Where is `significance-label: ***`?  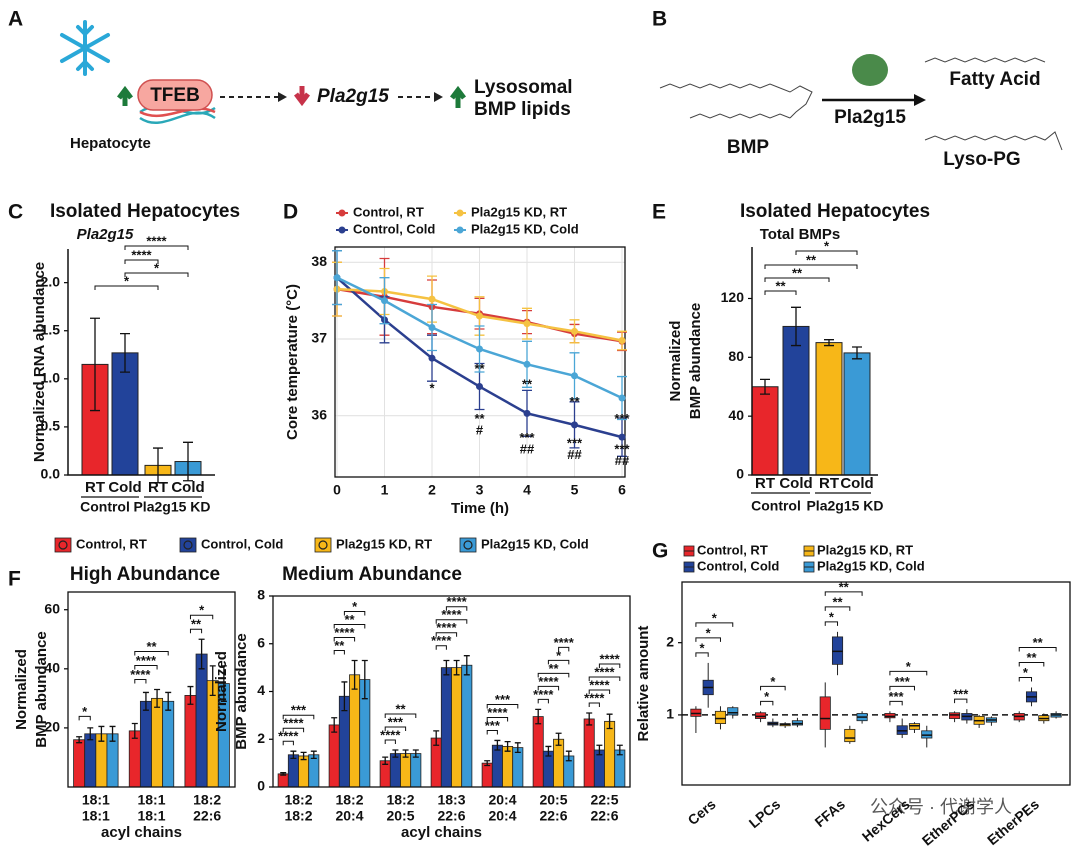 significance-label: *** is located at coordinates (493, 725).